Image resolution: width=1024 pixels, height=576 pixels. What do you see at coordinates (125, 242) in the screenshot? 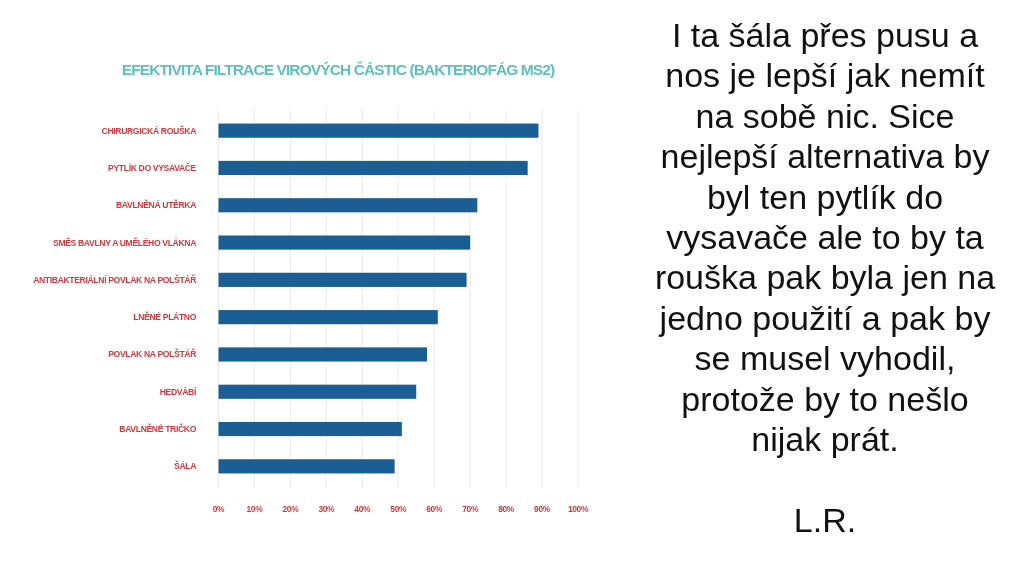
I see `y-tick-label: SMĚS BAVLNY A UMĚLÉHO VLÁKNA` at bounding box center [125, 242].